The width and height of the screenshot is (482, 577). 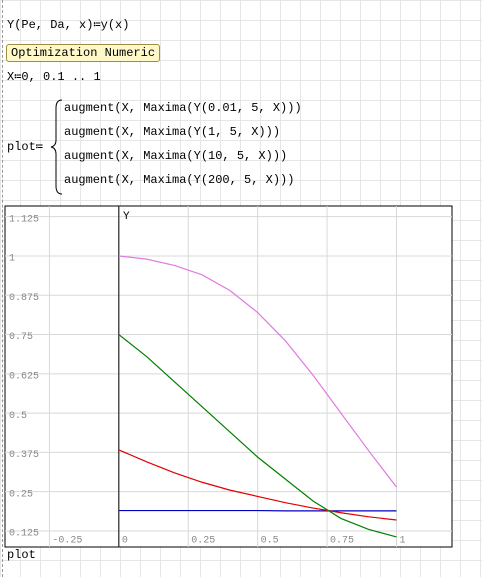 What do you see at coordinates (12, 259) in the screenshot?
I see `y-tick-label: 1` at bounding box center [12, 259].